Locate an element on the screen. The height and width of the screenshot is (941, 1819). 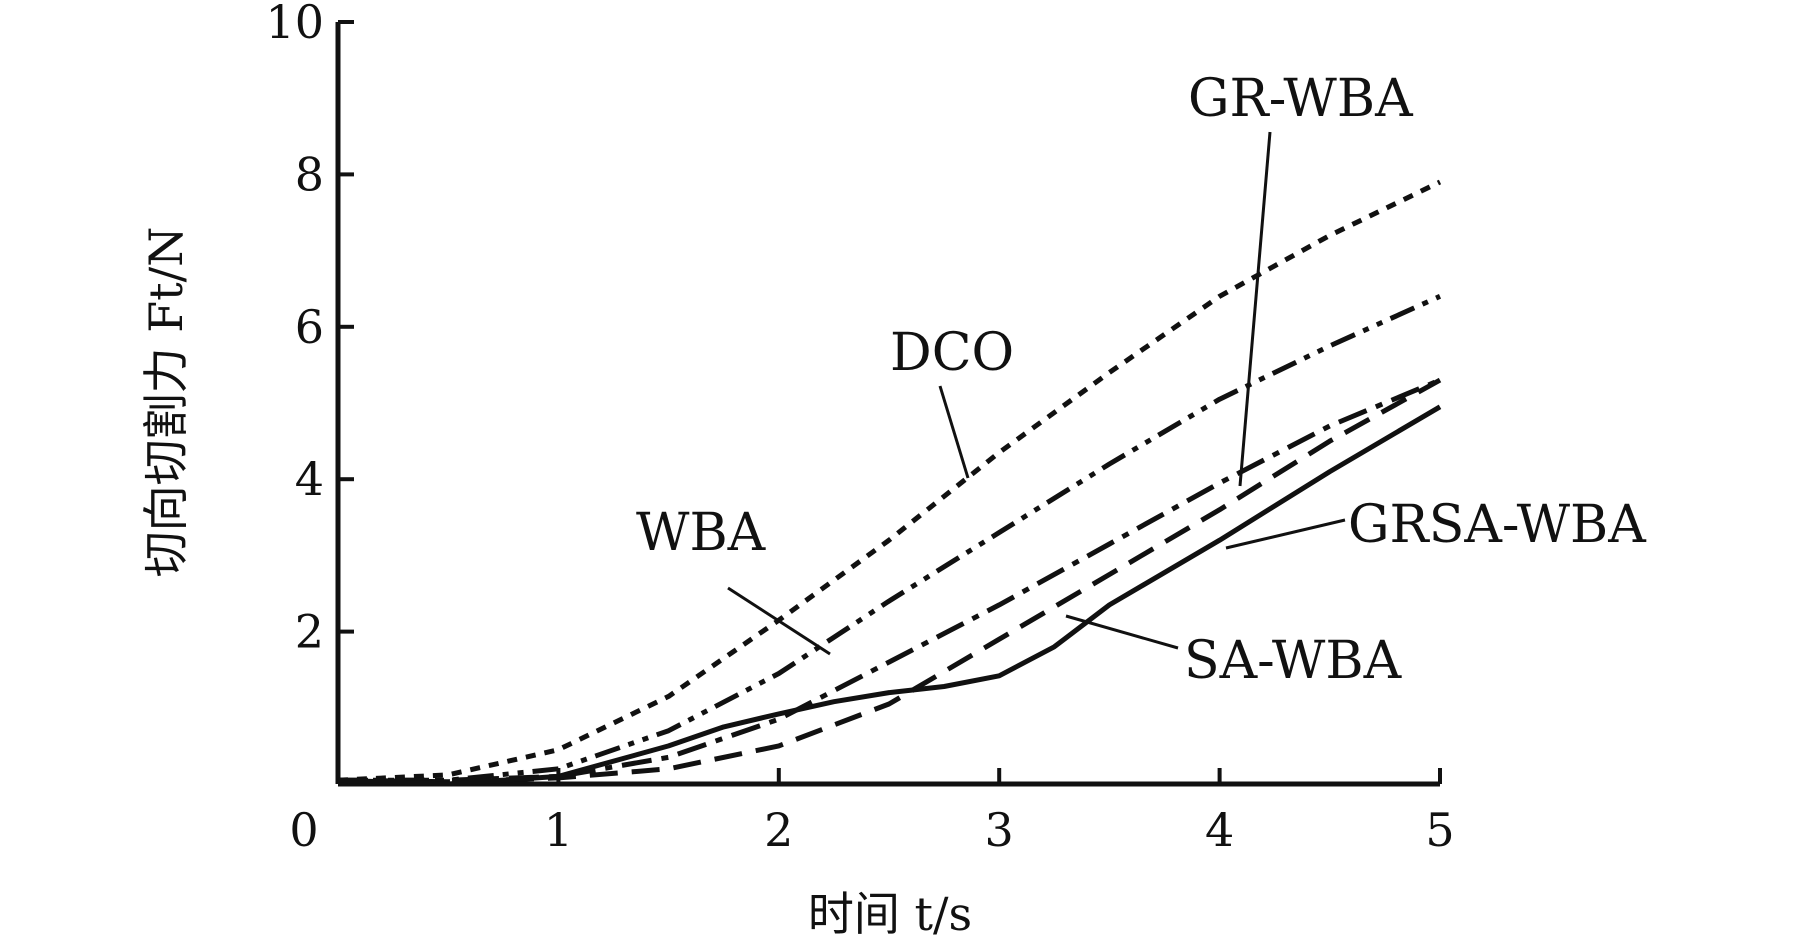
x-ticks: 0 1 2 3 4 5 is located at coordinates (872, 812).